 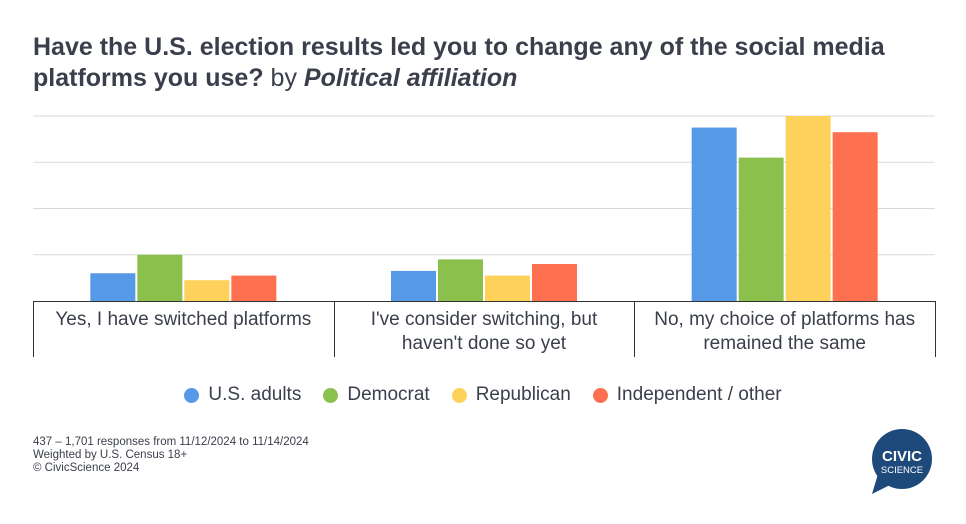 What do you see at coordinates (784, 343) in the screenshot?
I see `x-tick-label: remained the same` at bounding box center [784, 343].